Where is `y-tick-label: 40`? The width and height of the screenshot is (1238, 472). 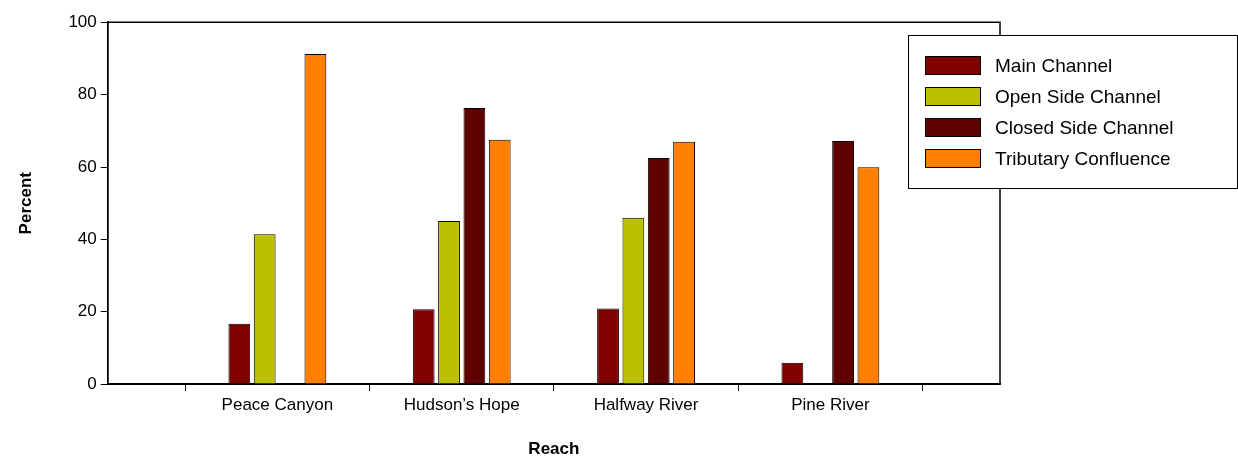 y-tick-label: 40 is located at coordinates (87, 239).